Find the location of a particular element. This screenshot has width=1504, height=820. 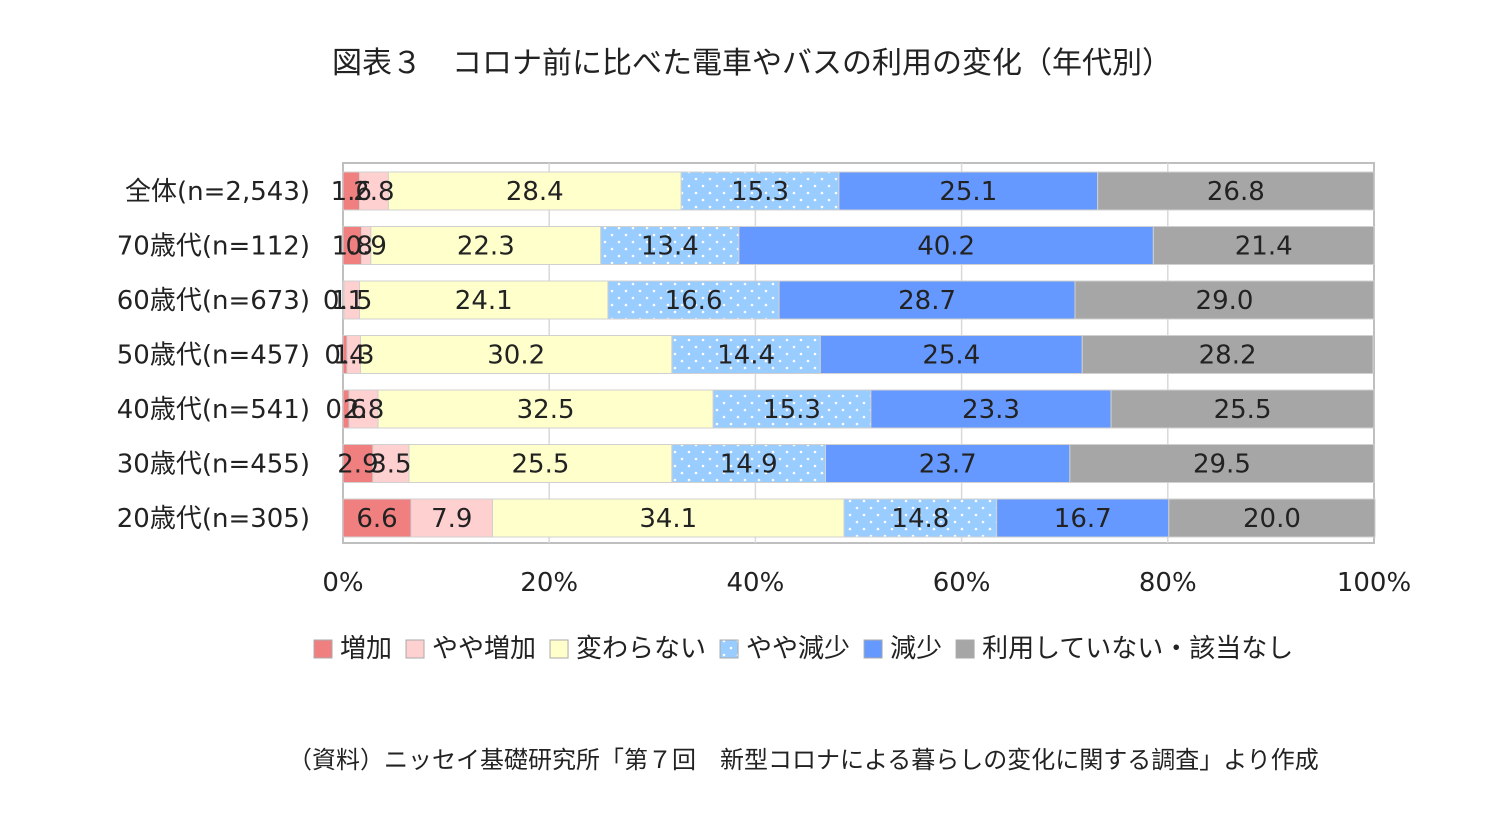

x-axis-ticks: 0% 20% 40% 60% 80% 100% is located at coordinates (866, 583).